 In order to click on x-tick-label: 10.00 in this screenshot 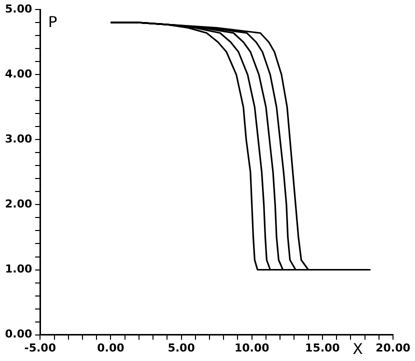, I will do `click(252, 347)`.